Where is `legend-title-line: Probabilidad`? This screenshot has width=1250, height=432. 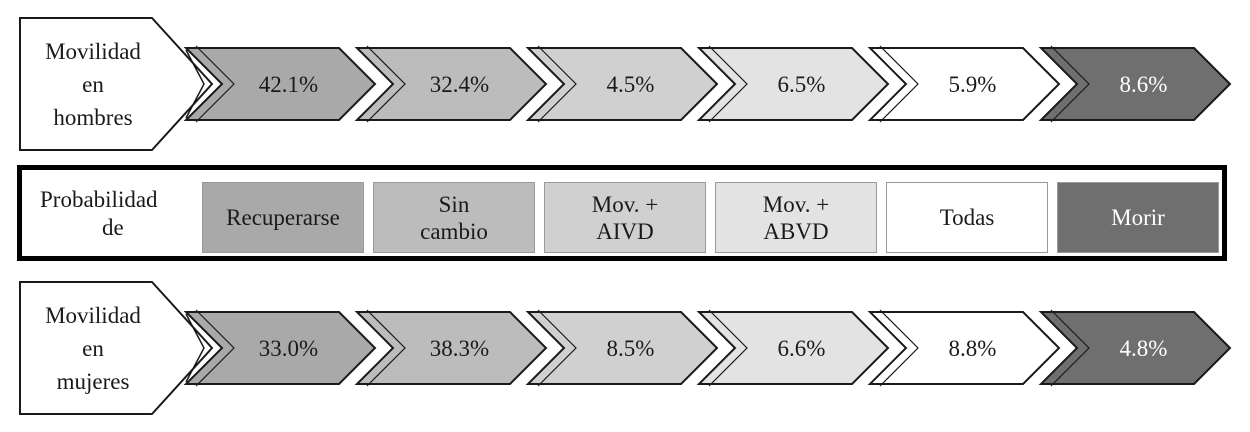 legend-title-line: Probabilidad is located at coordinates (99, 199).